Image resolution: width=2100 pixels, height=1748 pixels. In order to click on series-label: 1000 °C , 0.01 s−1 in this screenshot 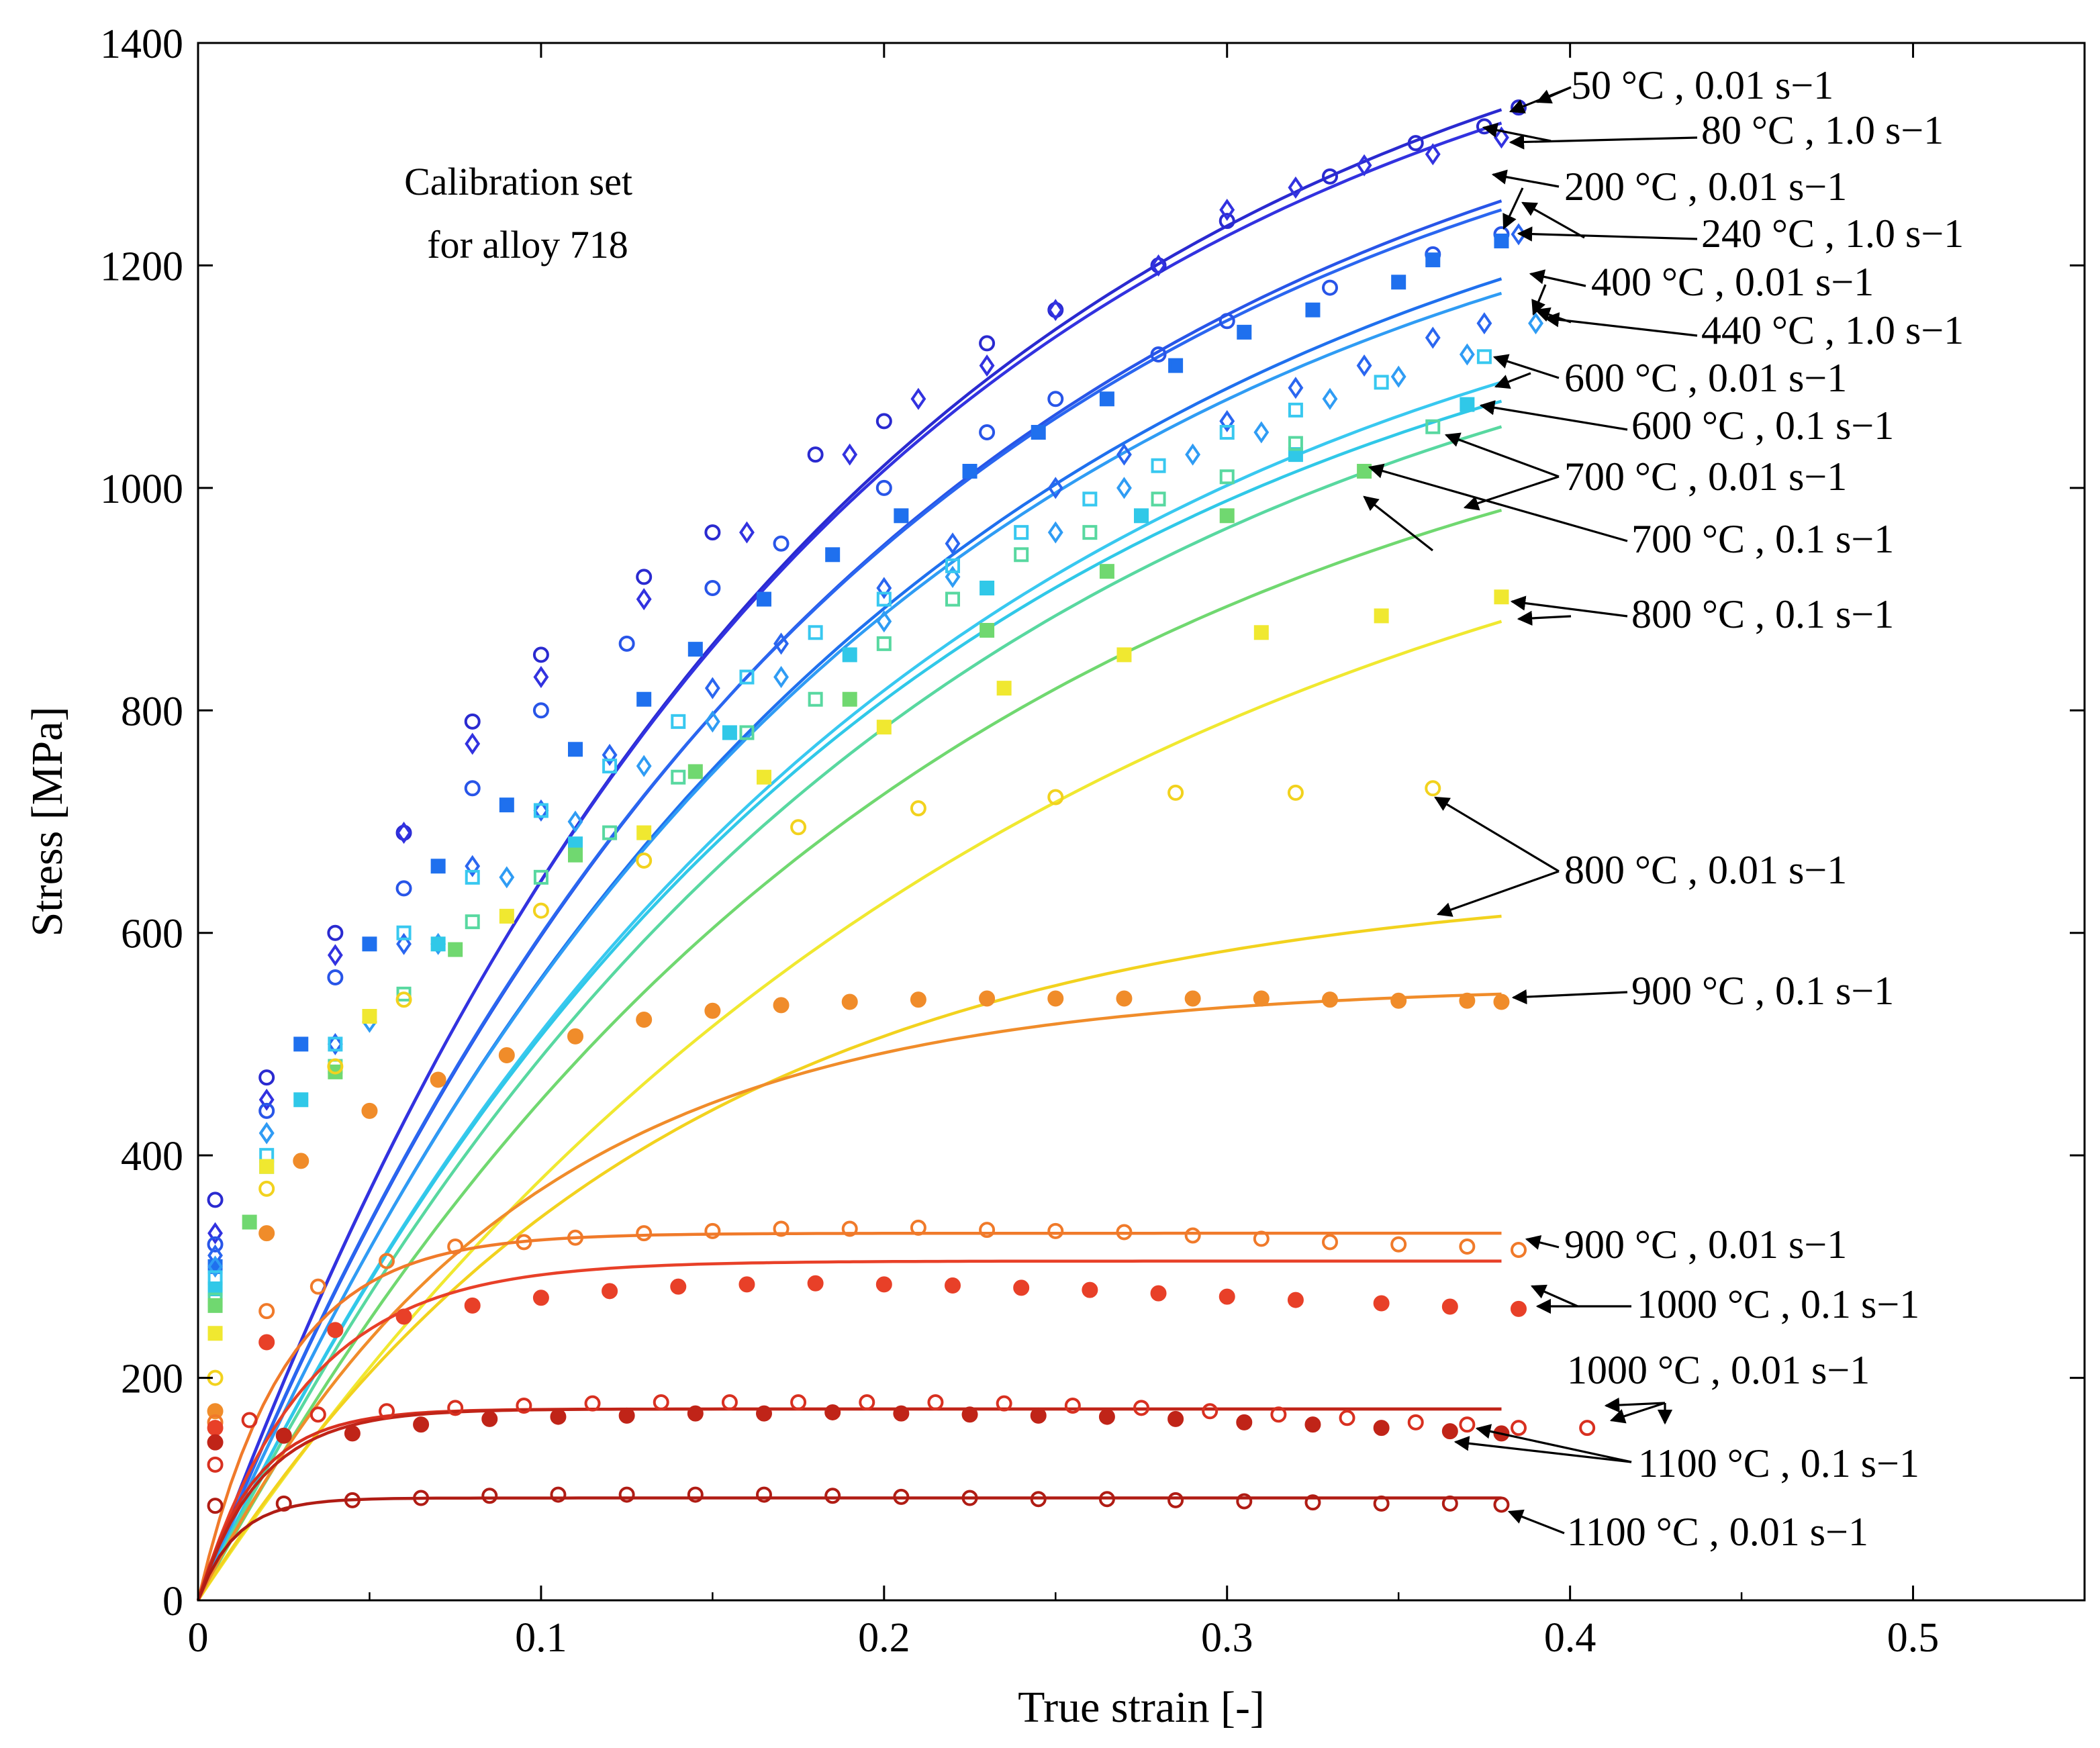, I will do `click(1718, 1370)`.